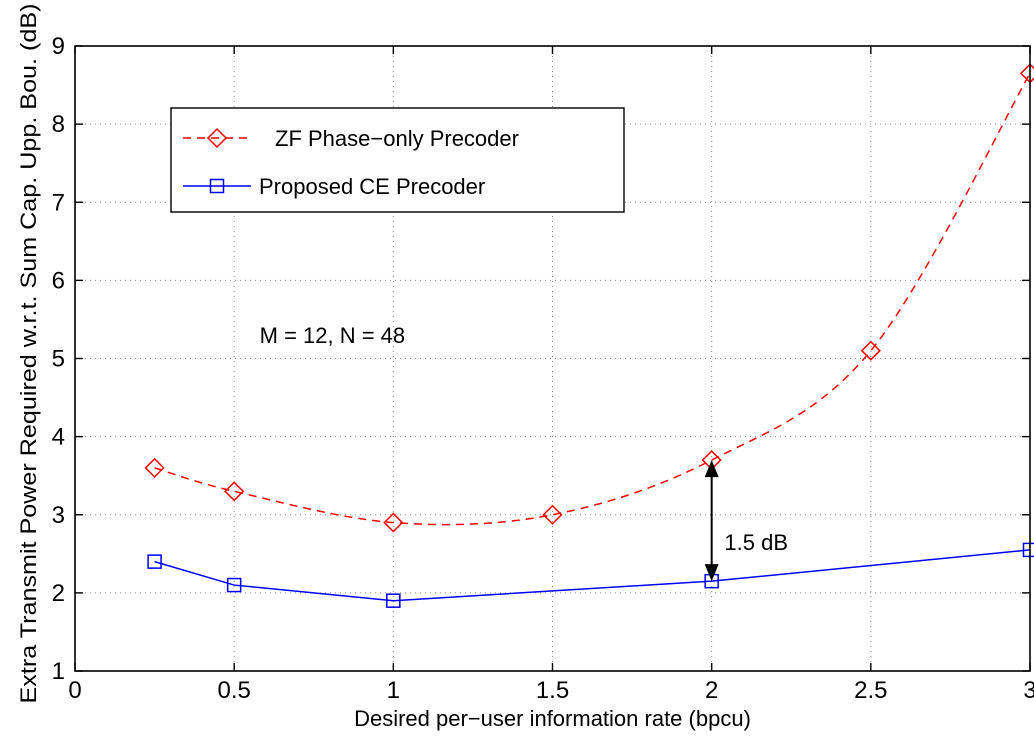 The image size is (1034, 743). What do you see at coordinates (58, 593) in the screenshot?
I see `y-tick-label: 2` at bounding box center [58, 593].